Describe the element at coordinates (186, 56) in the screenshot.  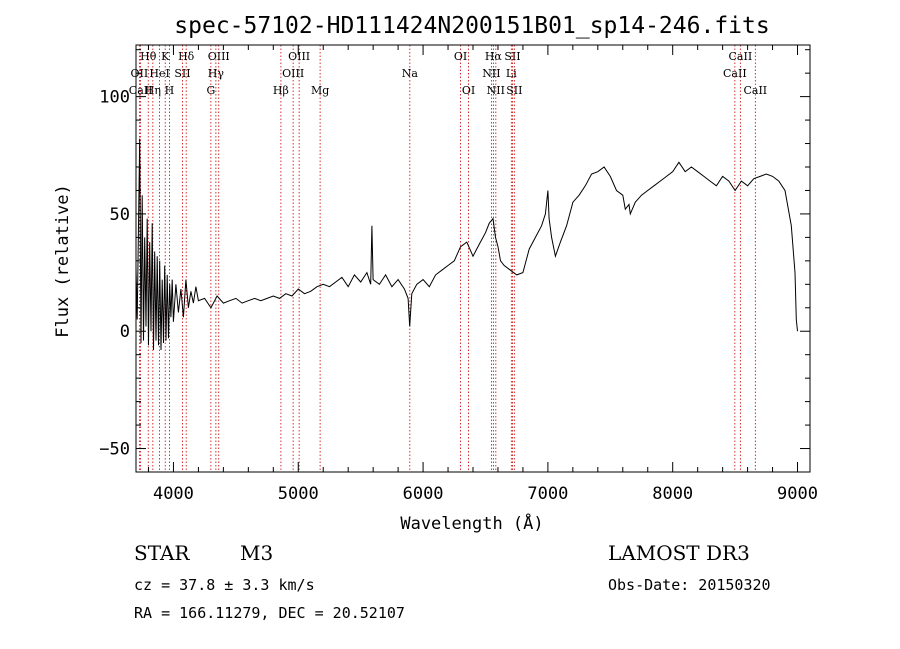
I see `spectral-line-label: Hδ` at that location.